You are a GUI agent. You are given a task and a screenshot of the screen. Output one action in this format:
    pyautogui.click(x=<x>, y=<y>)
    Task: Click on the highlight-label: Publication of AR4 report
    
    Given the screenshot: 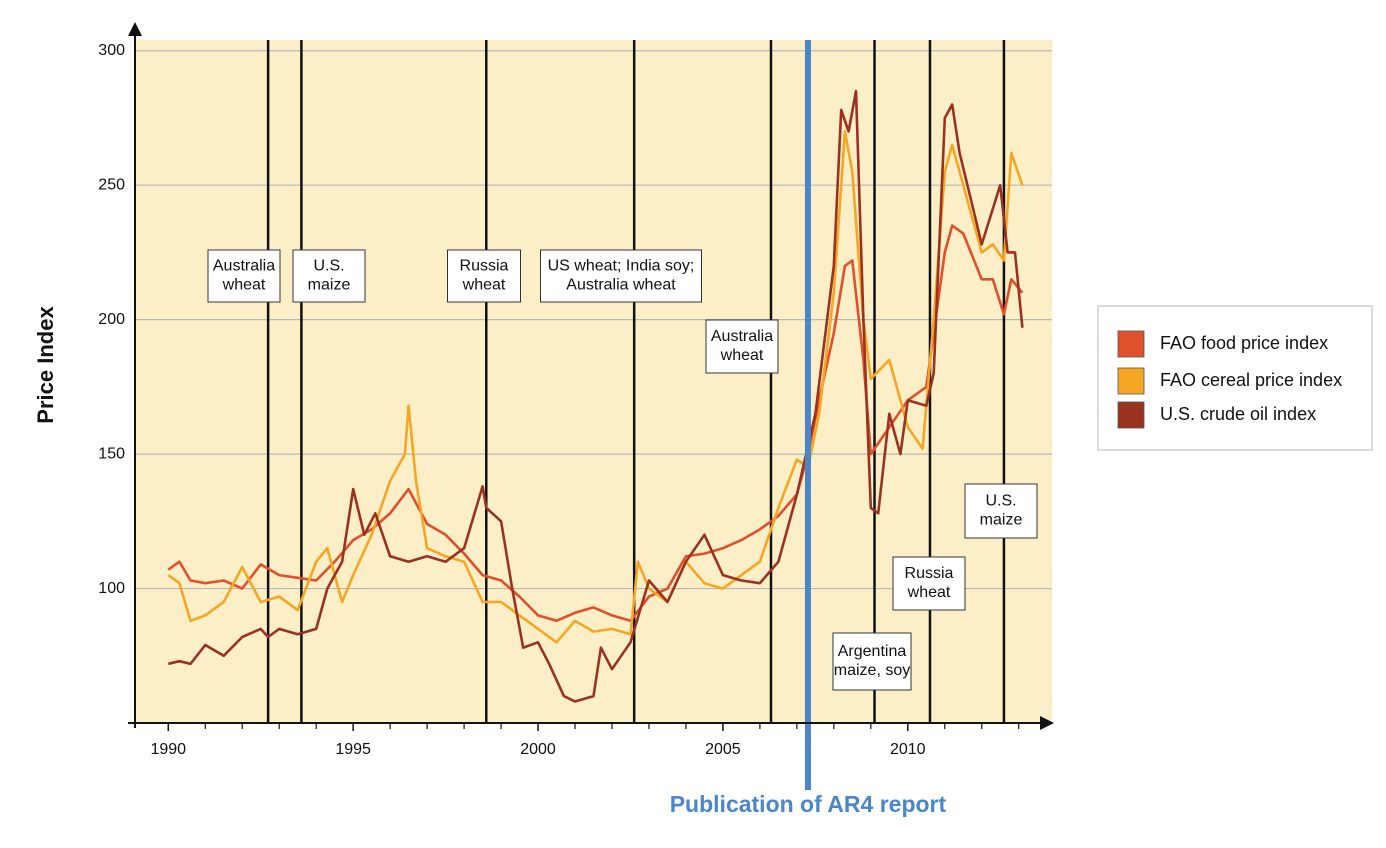 What is the action you would take?
    pyautogui.click(x=808, y=804)
    